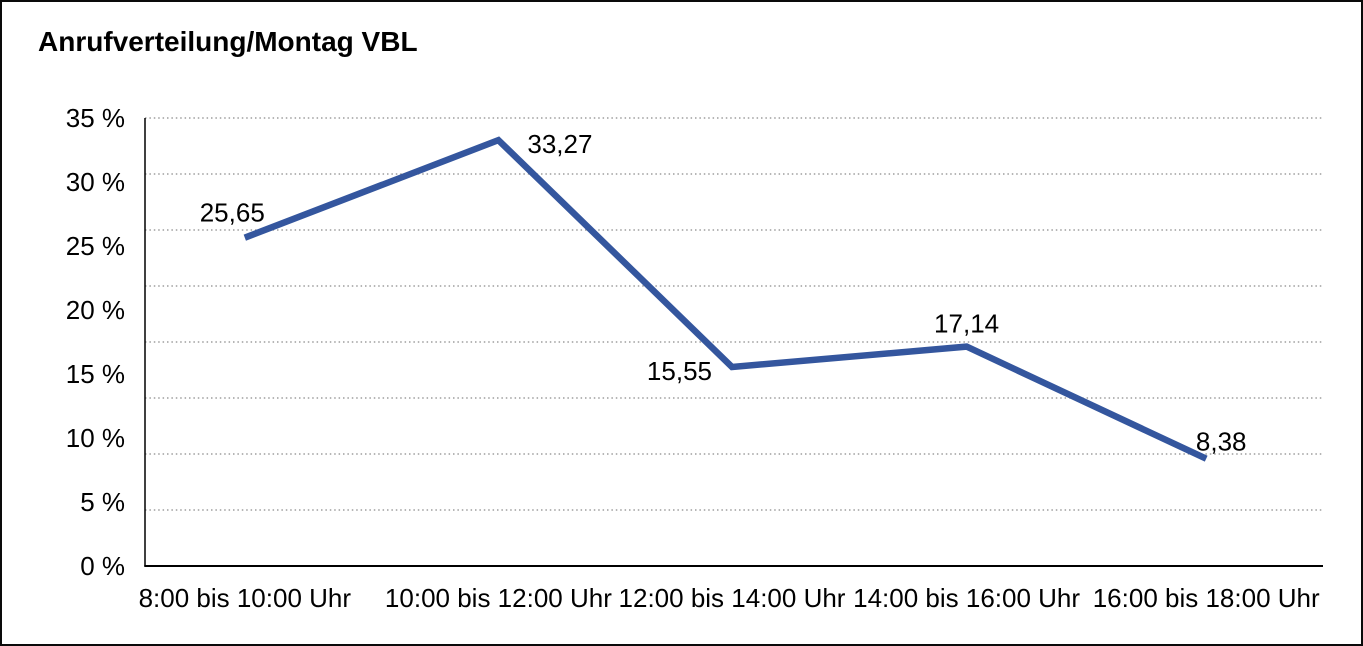  I want to click on y-tick-label: 25 %, so click(95, 246).